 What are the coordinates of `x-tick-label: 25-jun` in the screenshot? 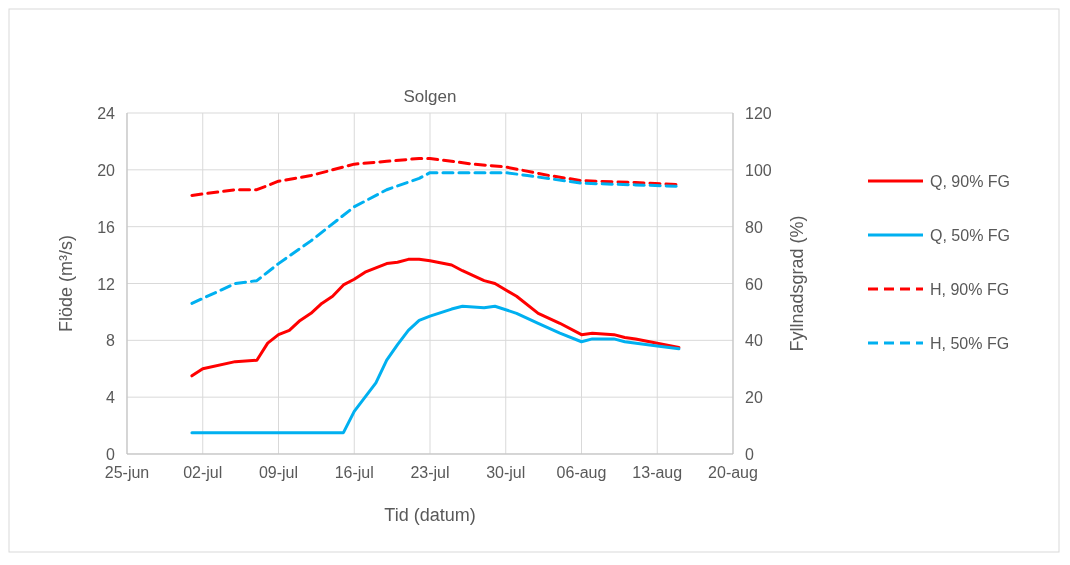 It's located at (127, 472).